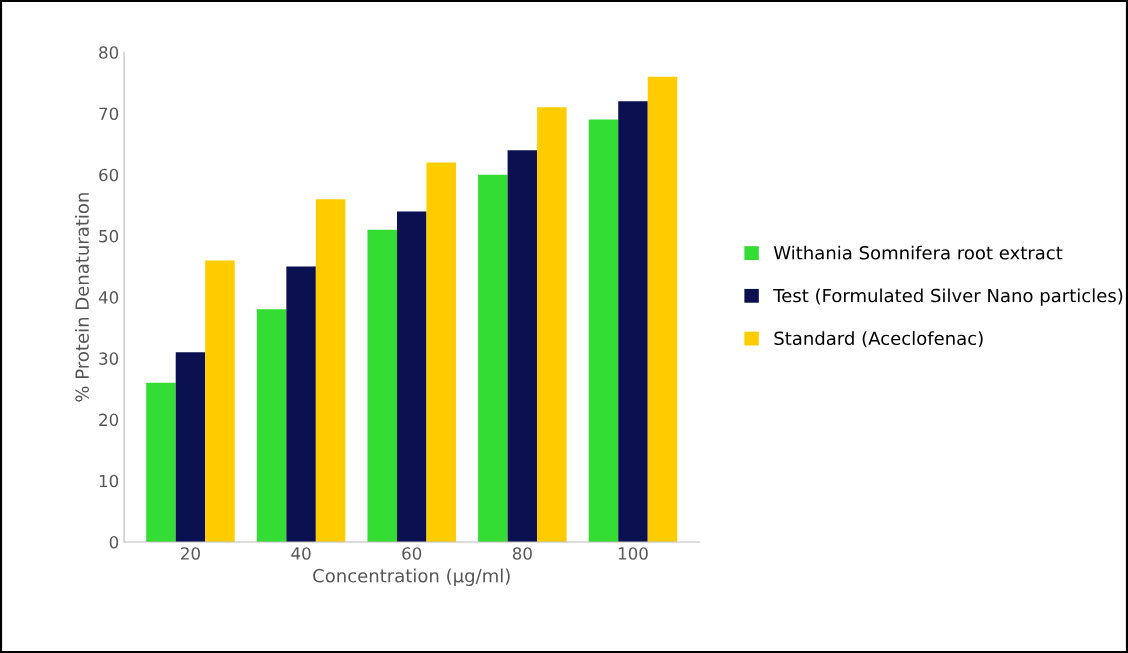  Describe the element at coordinates (108, 297) in the screenshot. I see `y-tick-label: 40` at that location.